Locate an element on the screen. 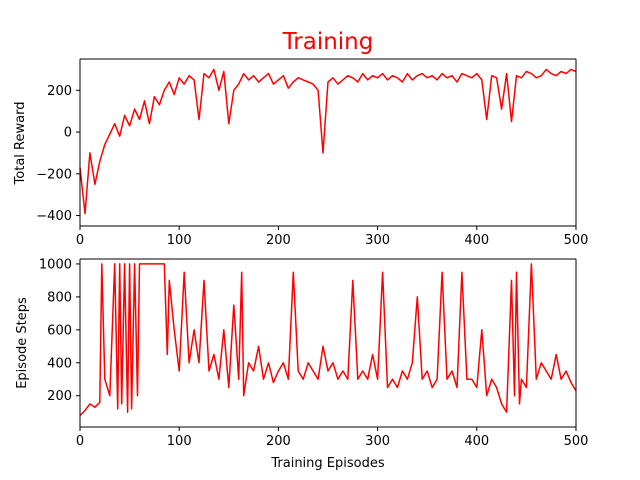  steps-x-tick-label: 400 is located at coordinates (476, 441).